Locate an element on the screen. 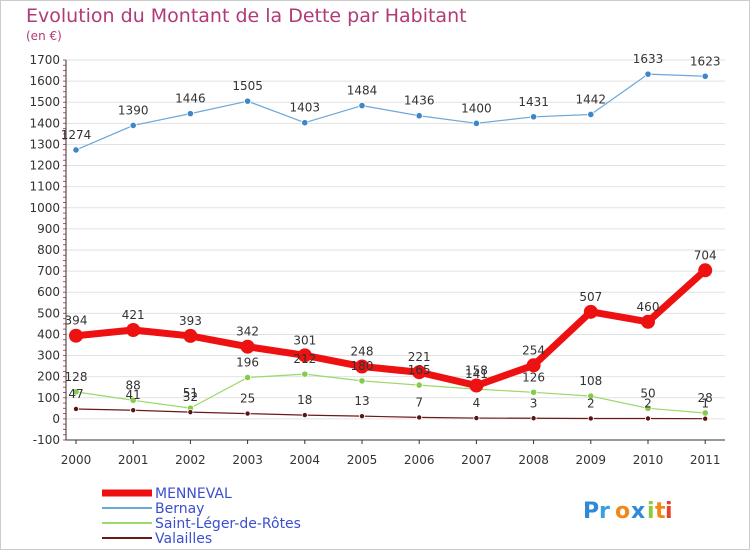 The height and width of the screenshot is (550, 750). logo-letter: t is located at coordinates (660, 511).